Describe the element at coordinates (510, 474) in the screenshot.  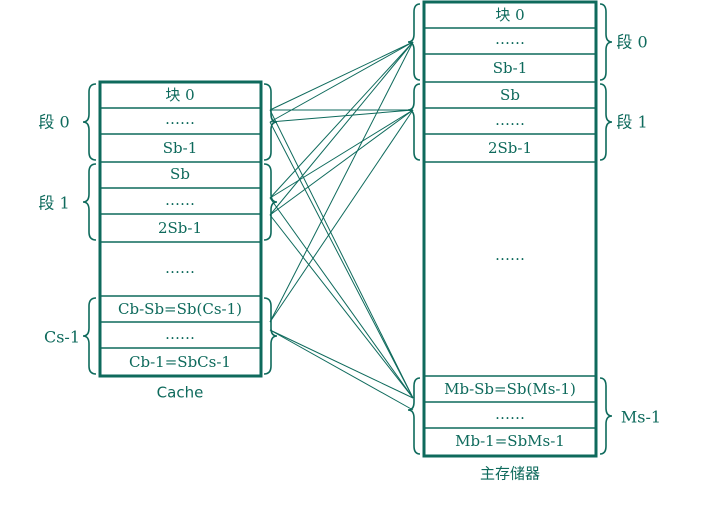
I see `memory-caption: 主存储器` at that location.